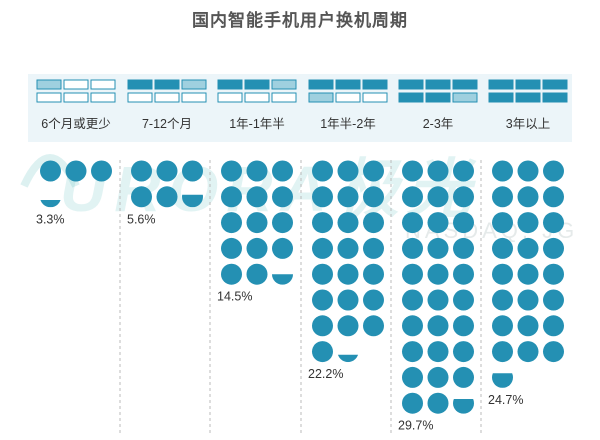 The width and height of the screenshot is (600, 440). Describe the element at coordinates (300, 108) in the screenshot. I see `header-band` at that location.